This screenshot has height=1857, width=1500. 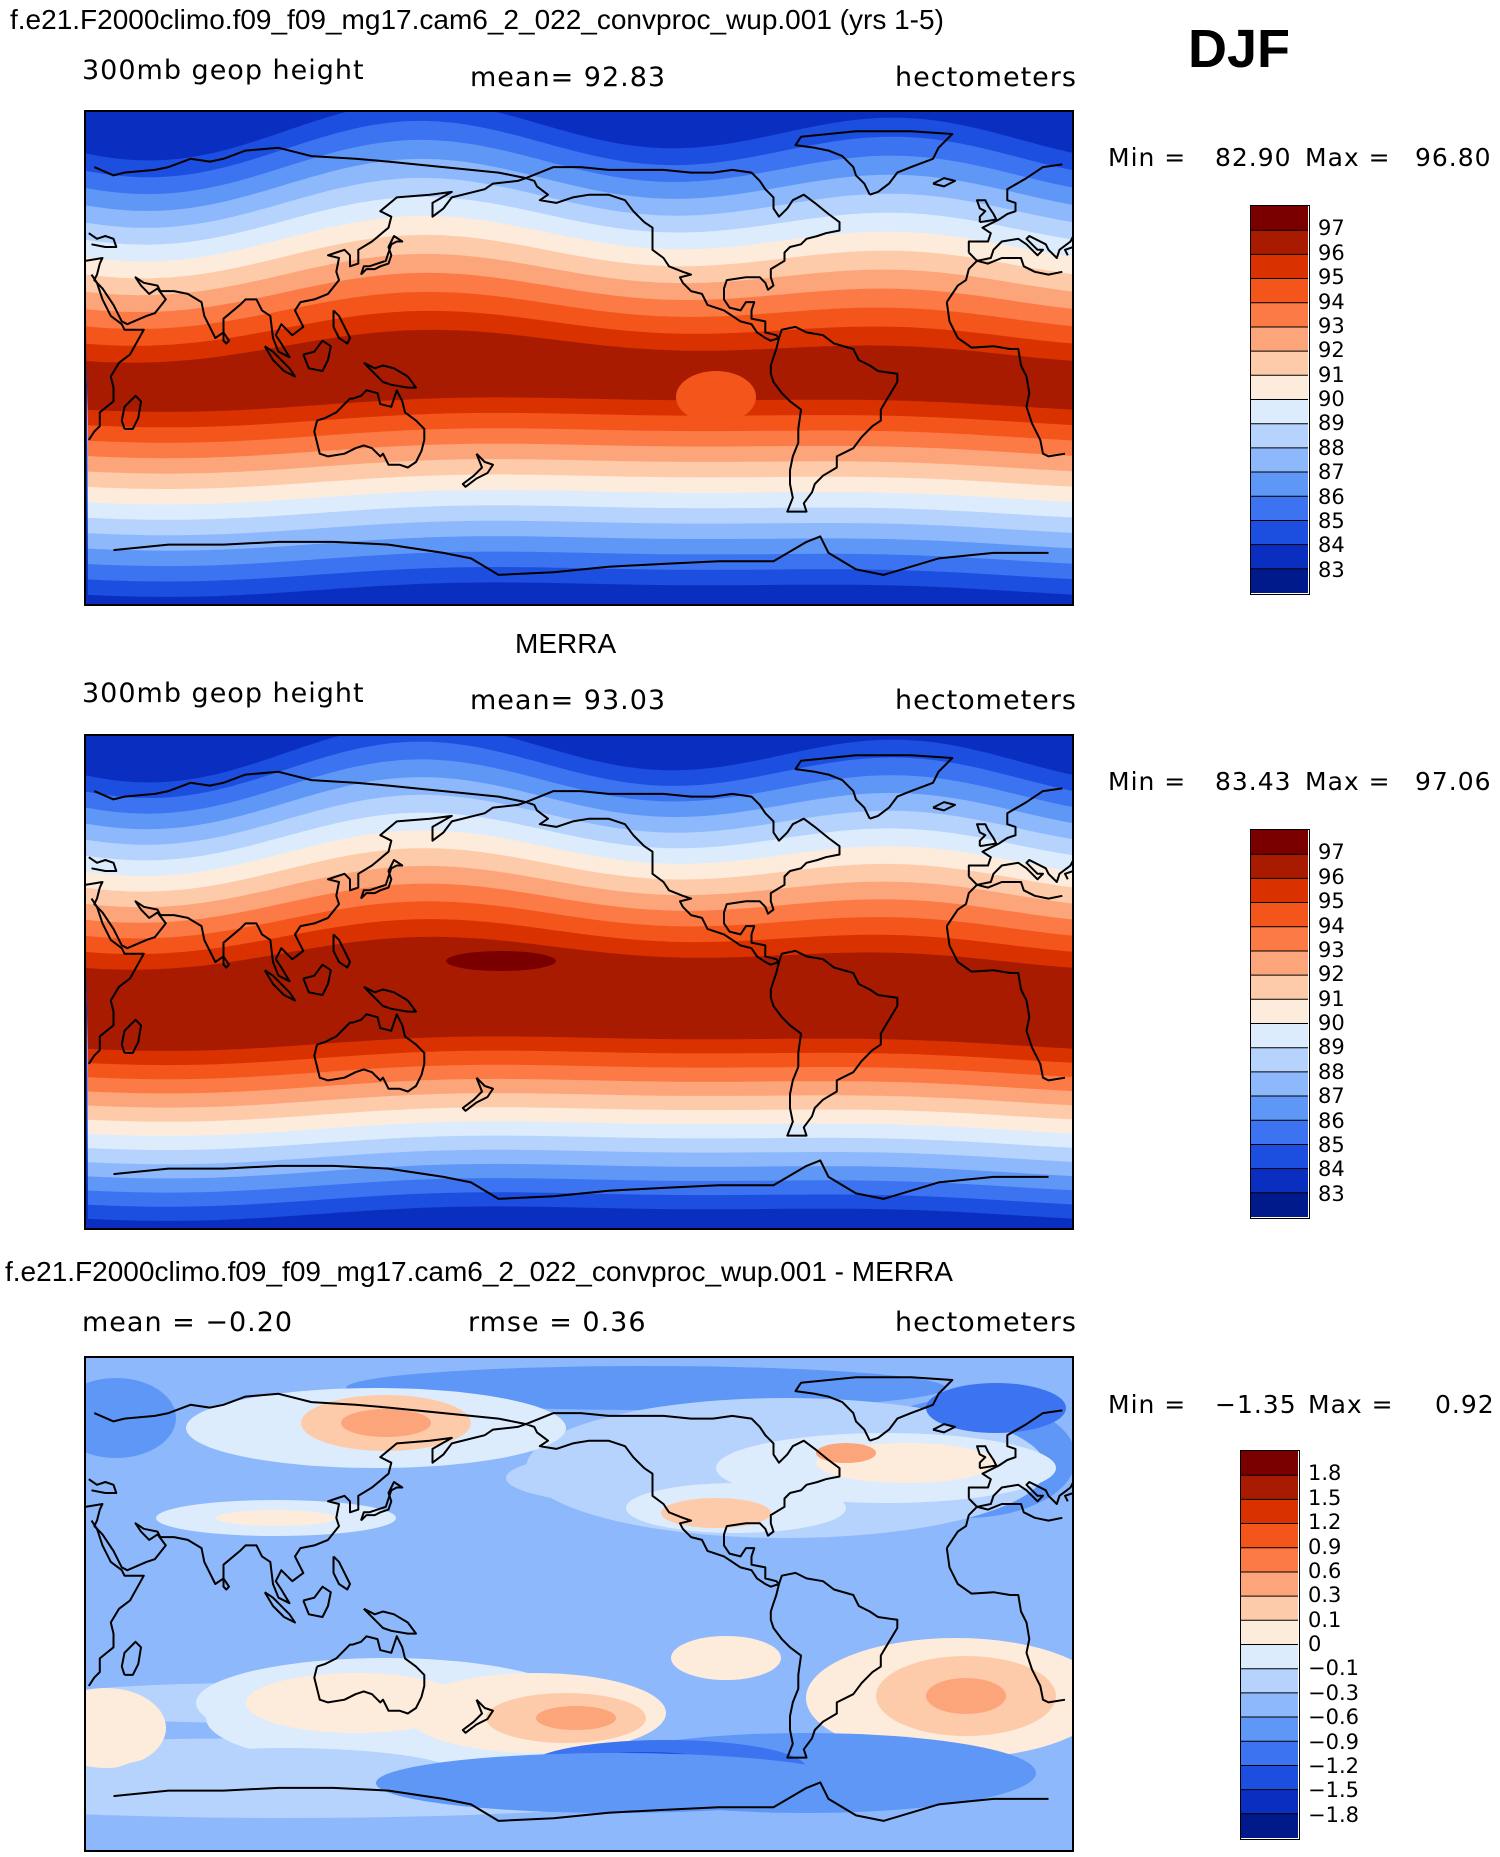 I want to click on colorbar-tick-label: 96, so click(x=1331, y=252).